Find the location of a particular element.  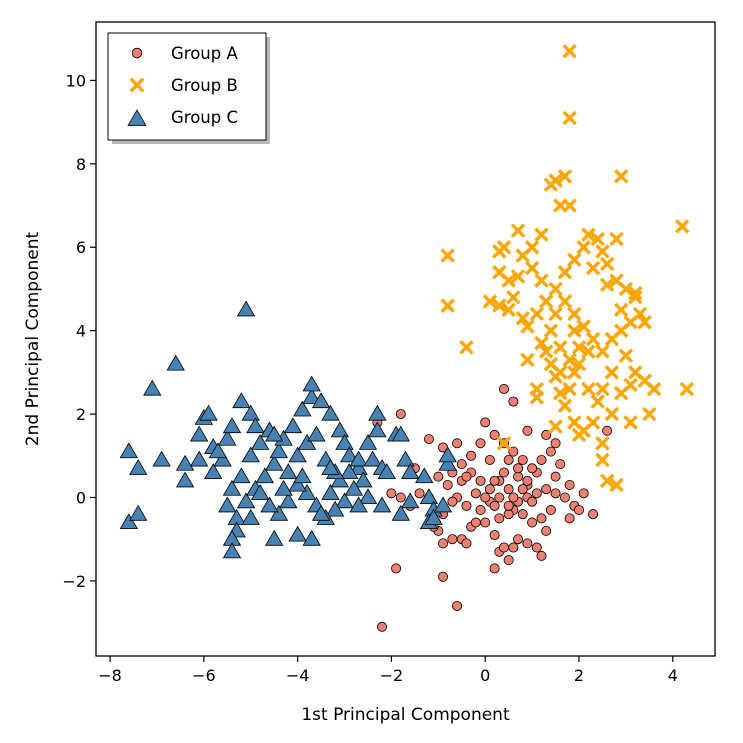

x-tick-label: 2 is located at coordinates (579, 675).